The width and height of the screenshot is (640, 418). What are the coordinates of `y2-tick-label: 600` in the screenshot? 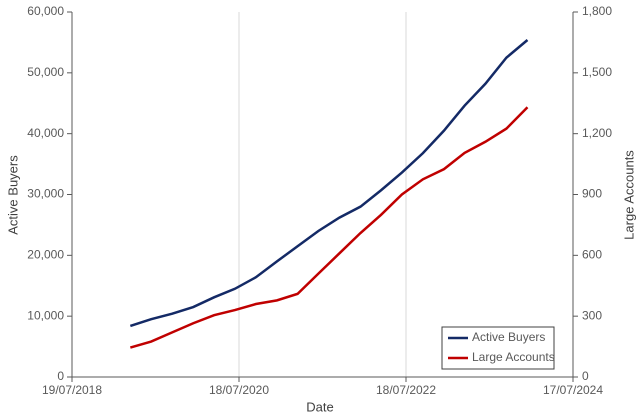 It's located at (592, 255).